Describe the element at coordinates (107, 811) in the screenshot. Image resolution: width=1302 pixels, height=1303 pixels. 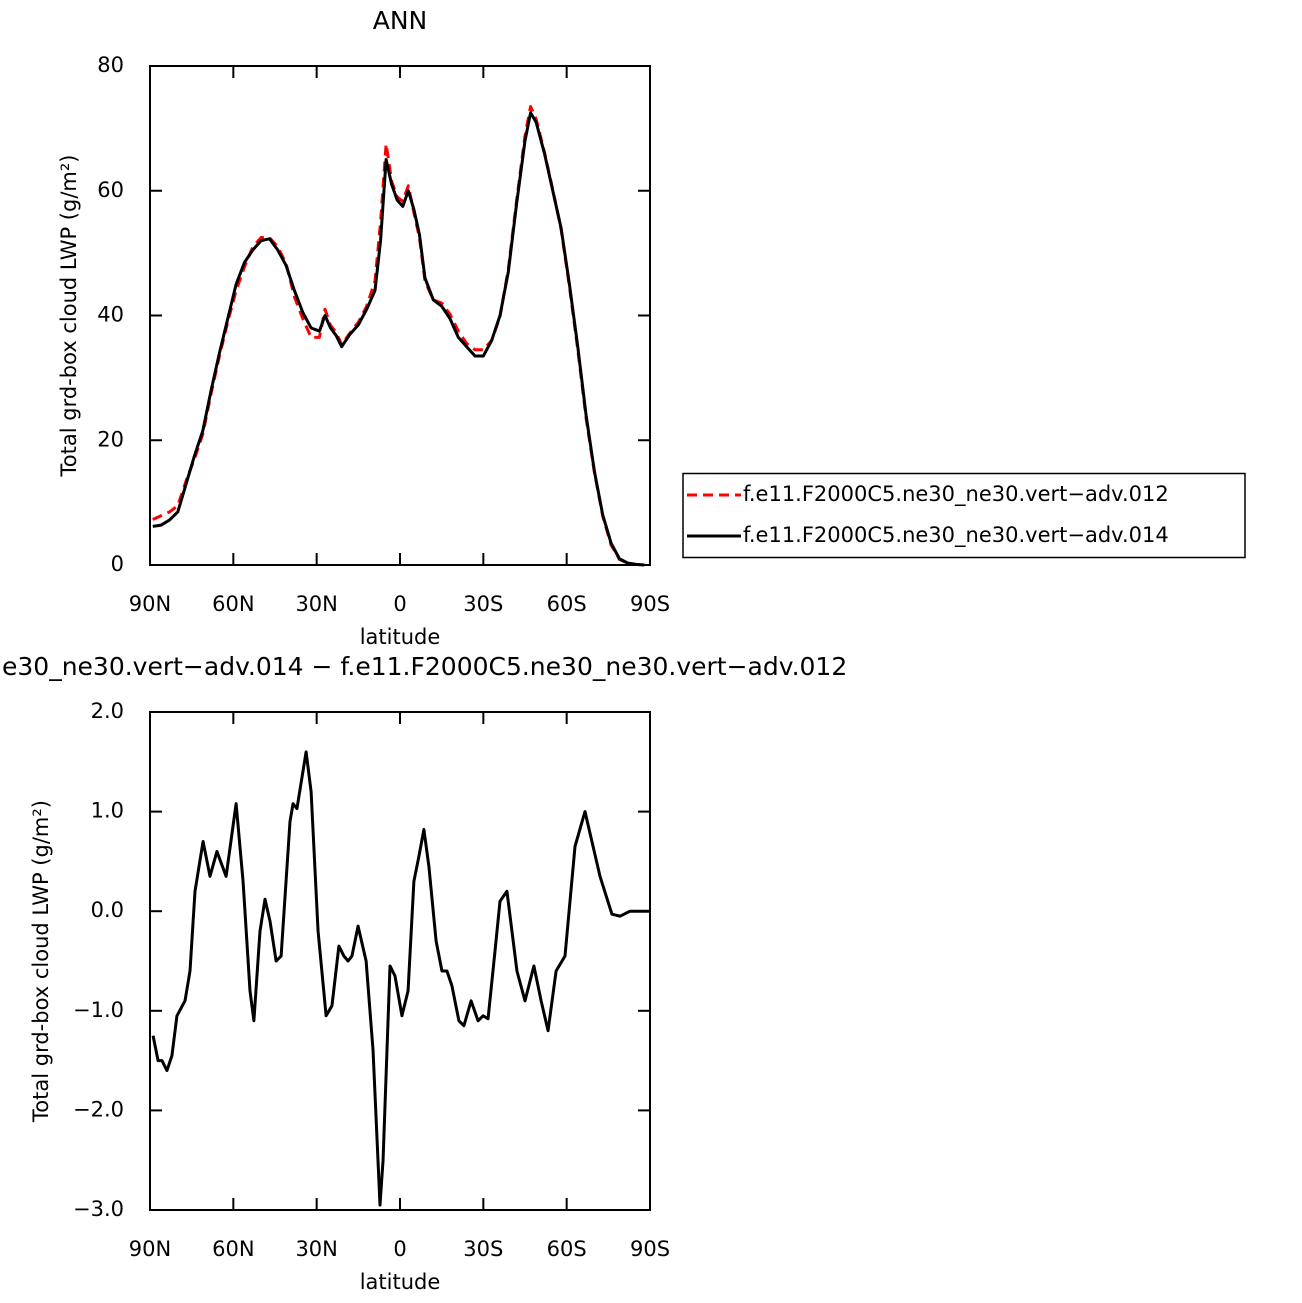
I see `y-tick-label: 1.0` at that location.